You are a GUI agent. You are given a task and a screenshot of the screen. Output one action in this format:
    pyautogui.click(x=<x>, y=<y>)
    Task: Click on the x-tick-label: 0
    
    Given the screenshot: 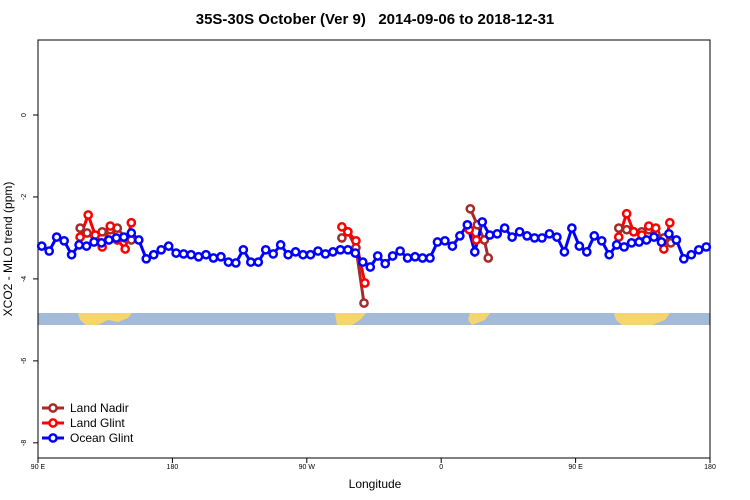 What is the action you would take?
    pyautogui.click(x=441, y=467)
    